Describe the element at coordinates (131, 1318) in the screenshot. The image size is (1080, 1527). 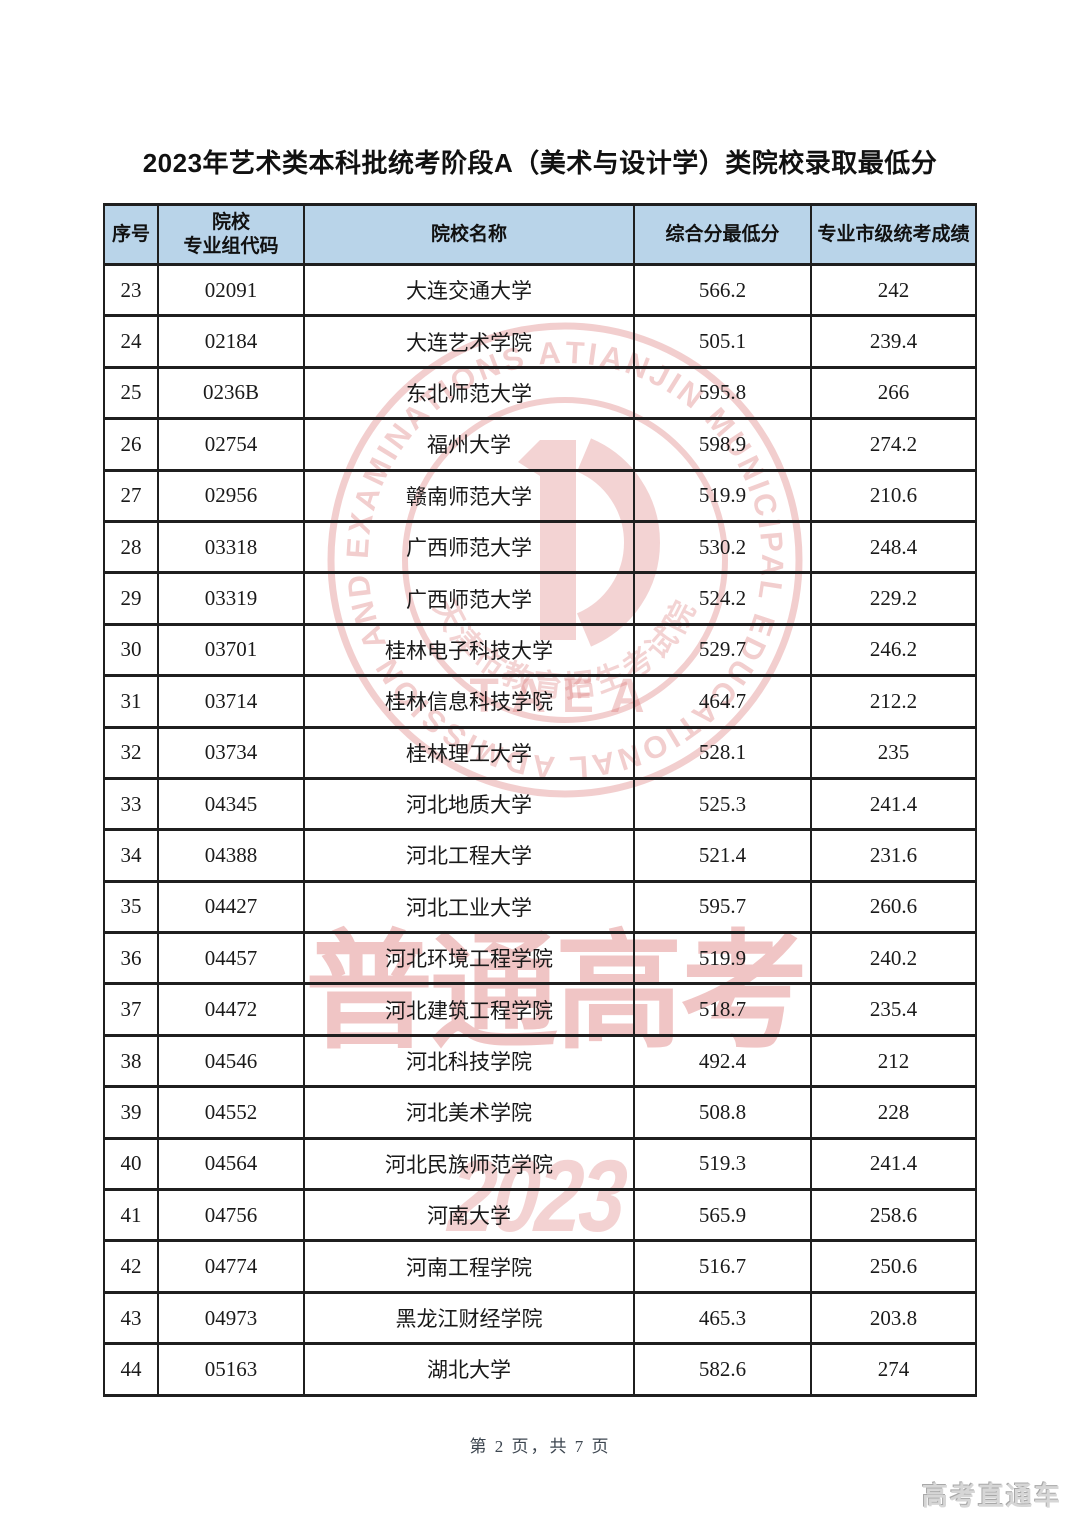
I see `seq-cell: 43` at that location.